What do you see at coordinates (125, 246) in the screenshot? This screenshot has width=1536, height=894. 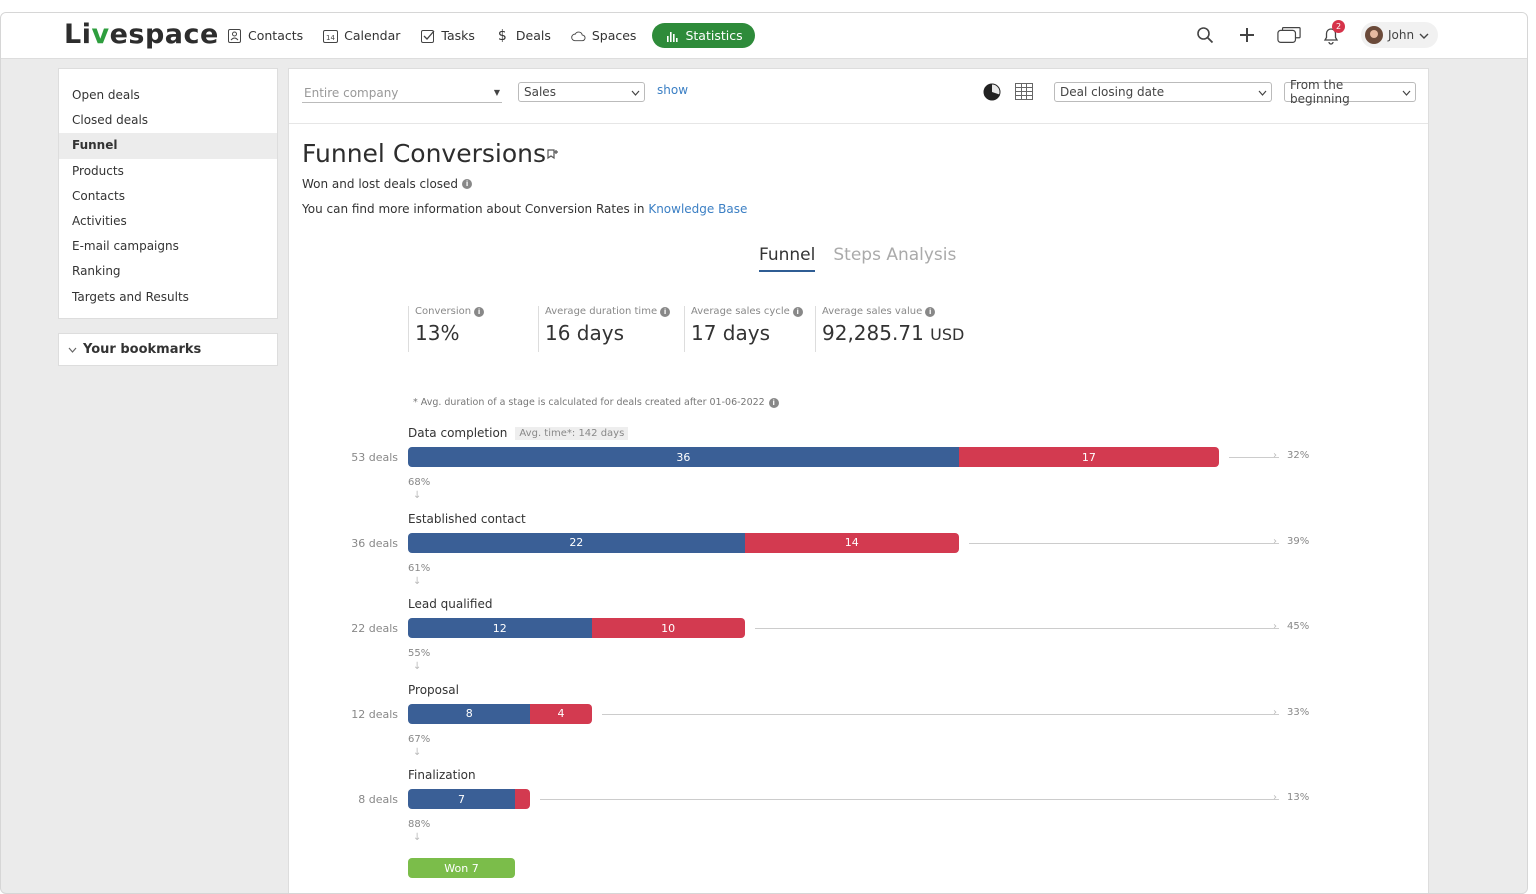 I see `sidebar-item-e-mail-campaigns: E-mail campaigns` at bounding box center [125, 246].